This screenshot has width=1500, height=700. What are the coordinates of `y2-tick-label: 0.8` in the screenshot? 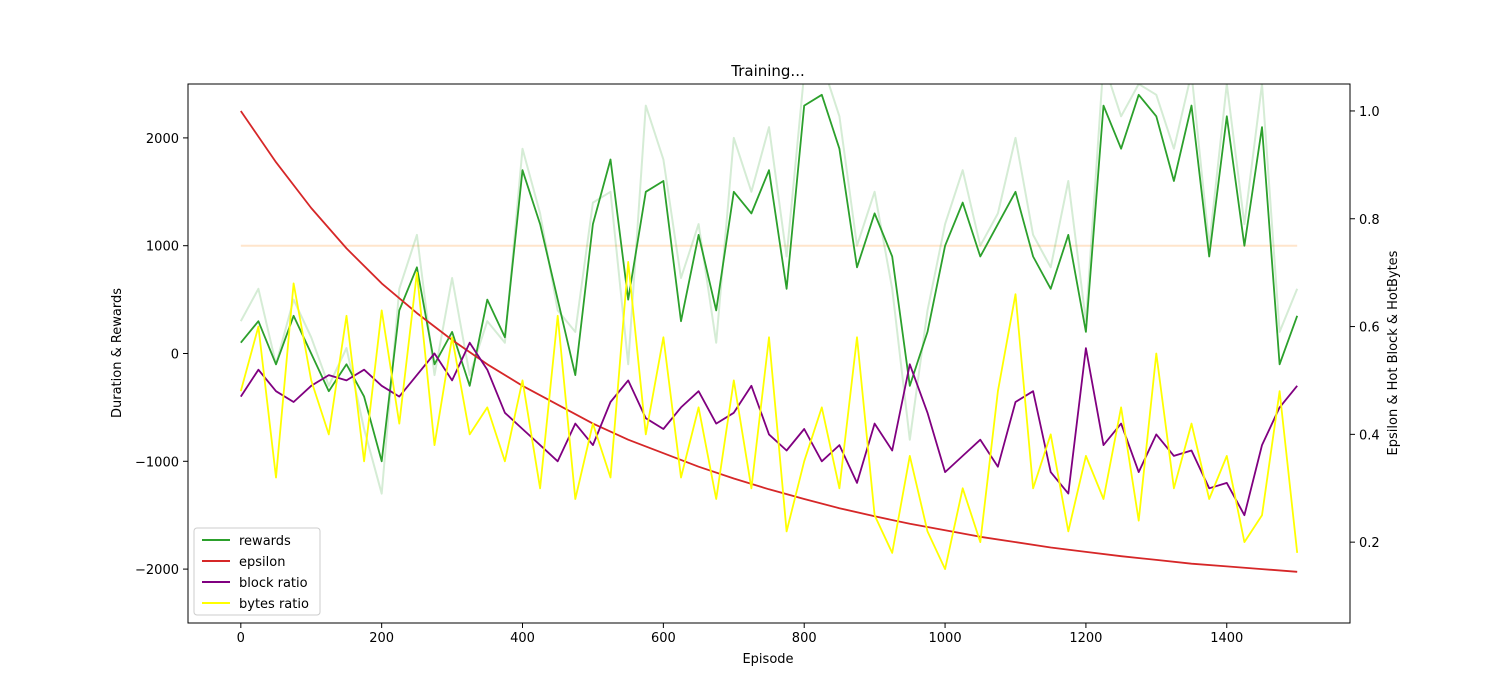 It's located at (1369, 220).